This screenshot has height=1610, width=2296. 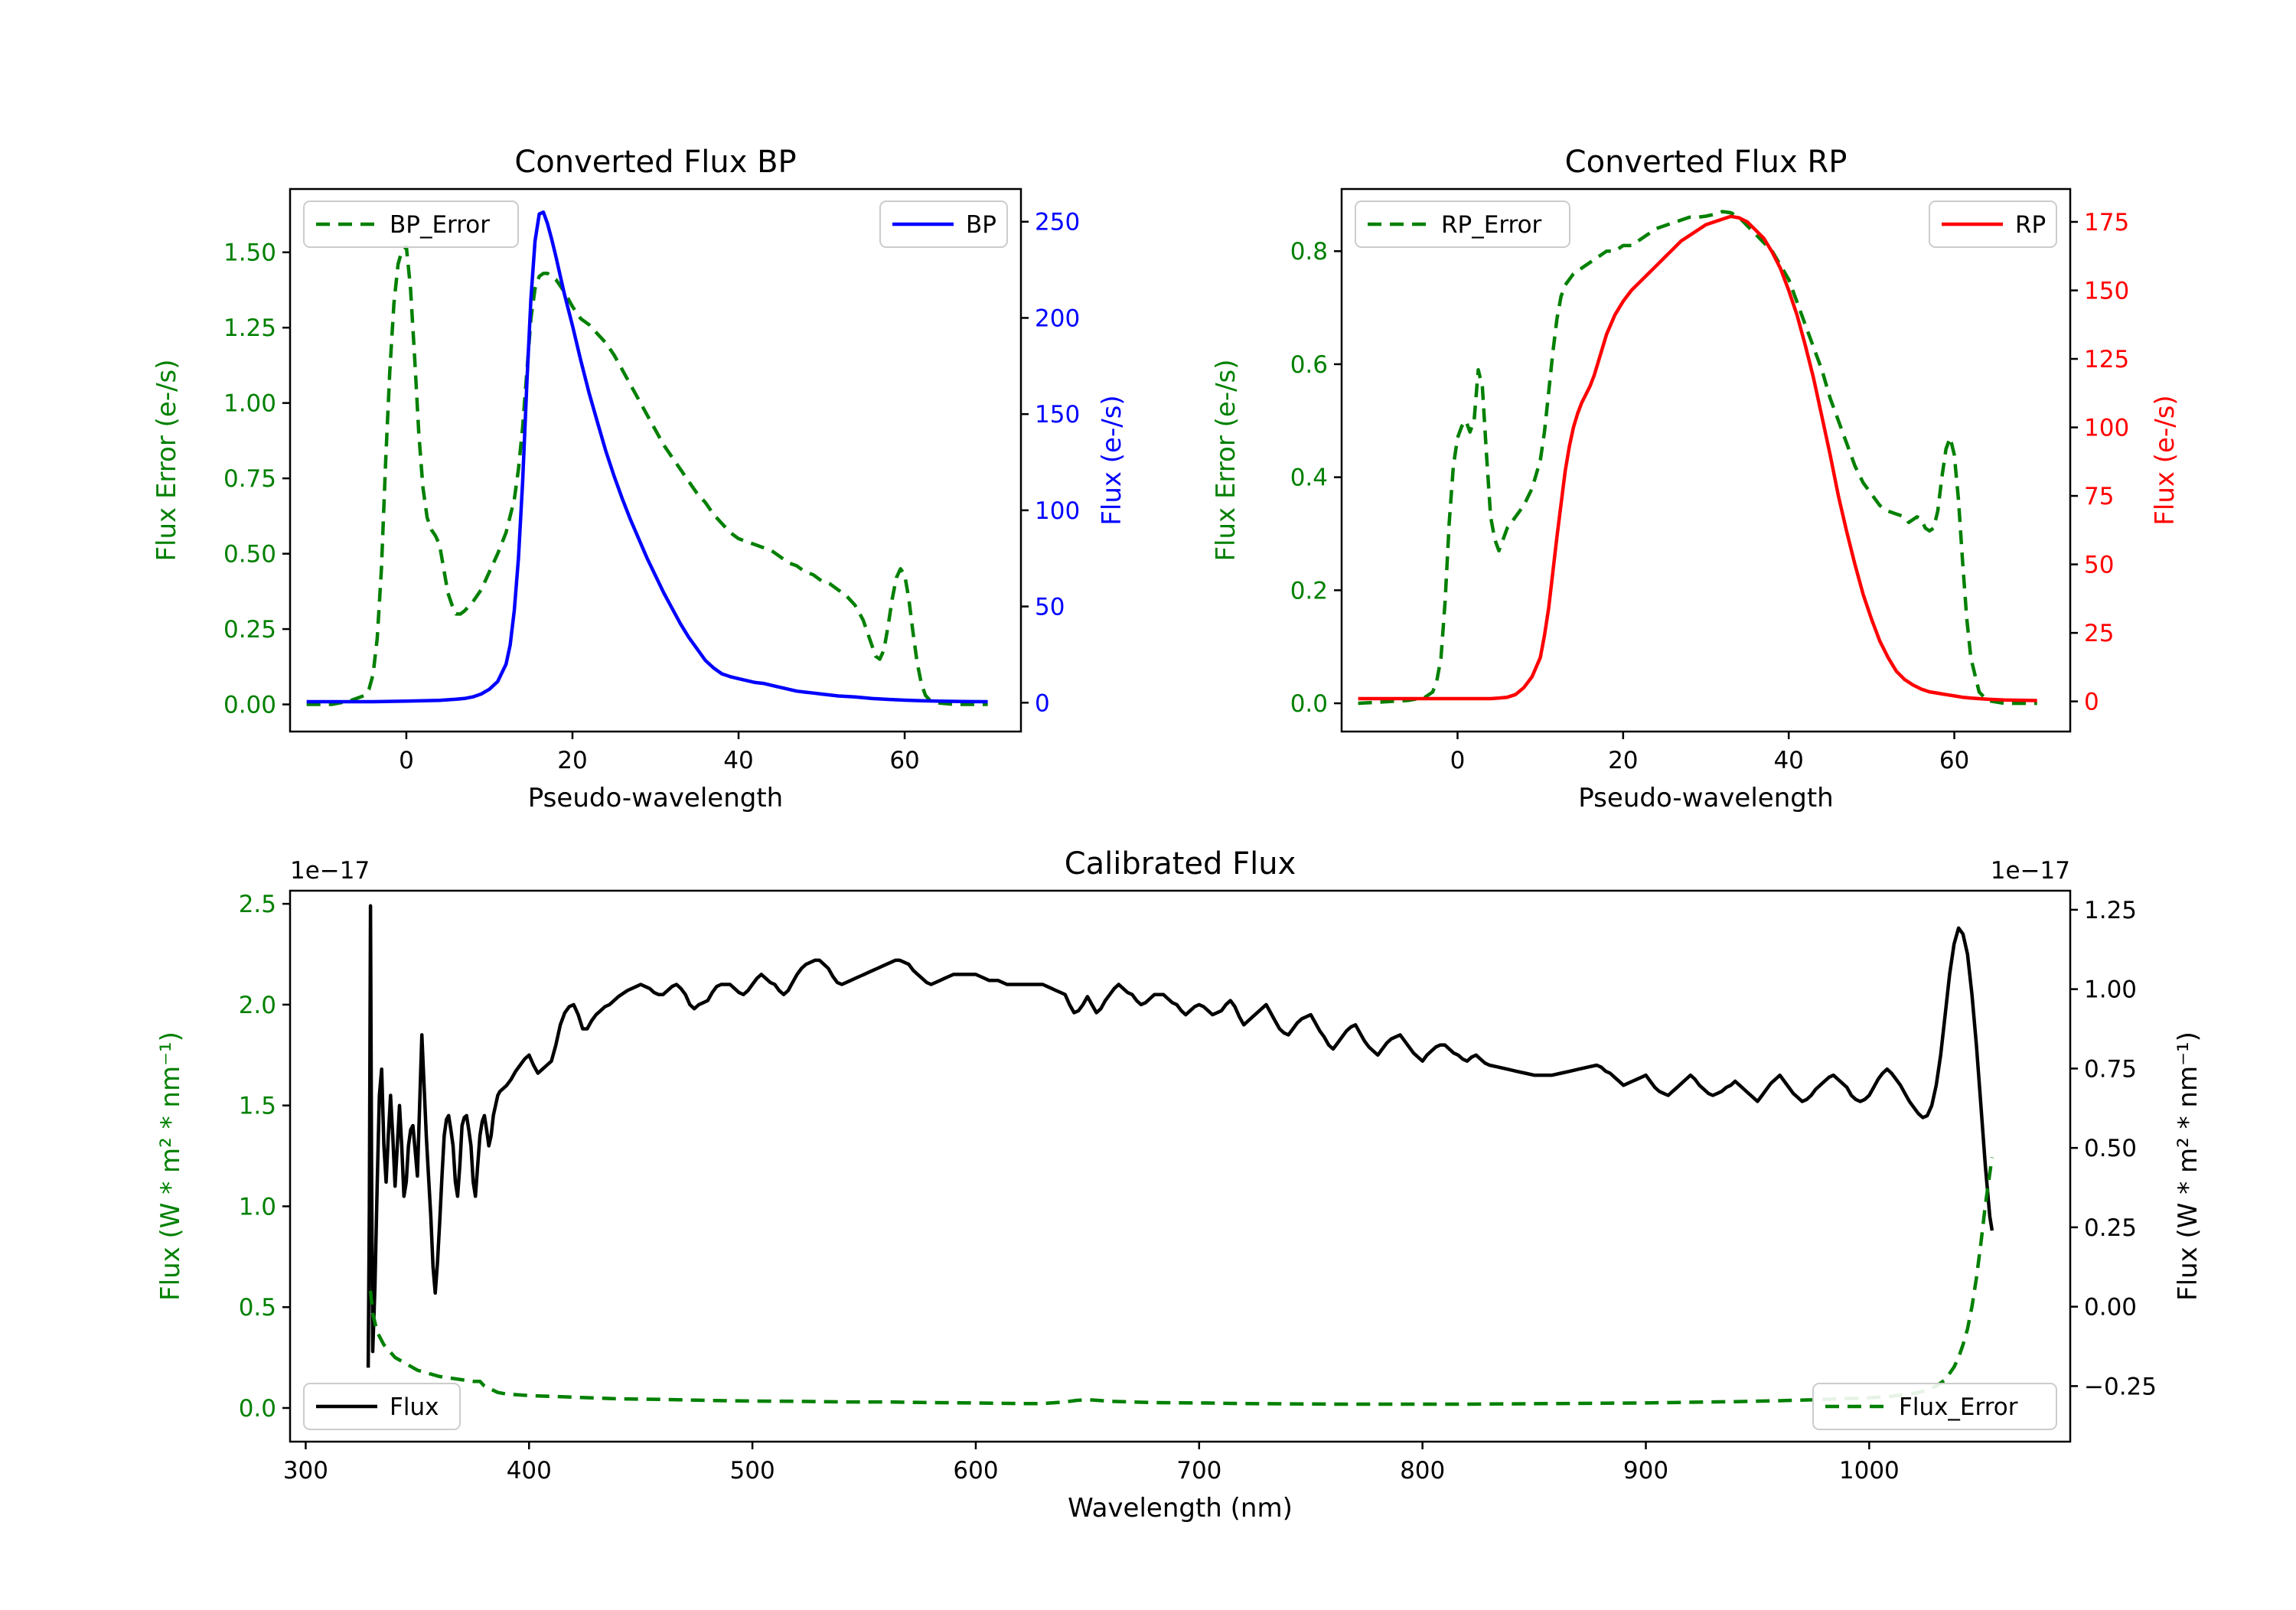 I want to click on x-tick-label: 700, so click(x=1198, y=1471).